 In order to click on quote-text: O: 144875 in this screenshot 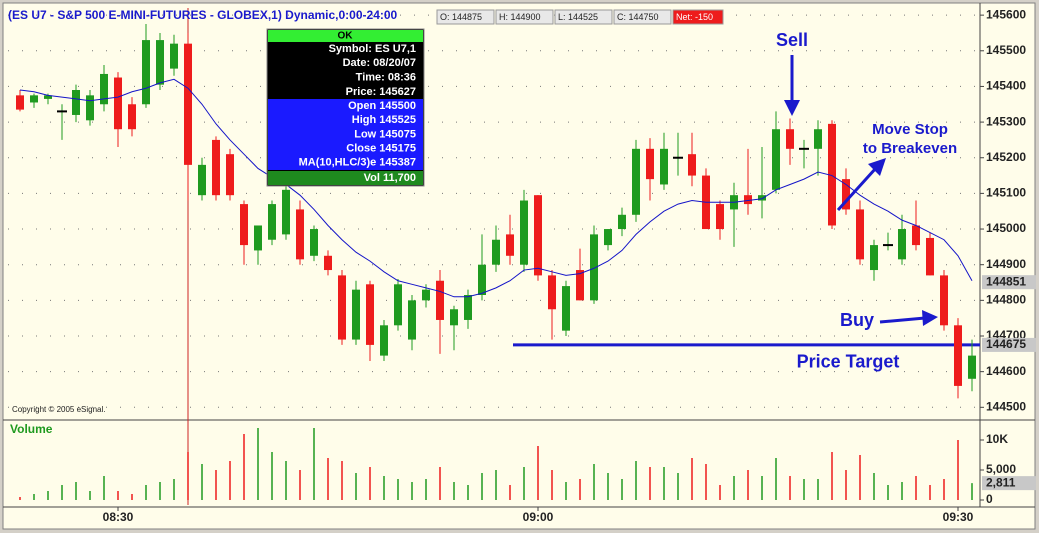, I will do `click(461, 17)`.